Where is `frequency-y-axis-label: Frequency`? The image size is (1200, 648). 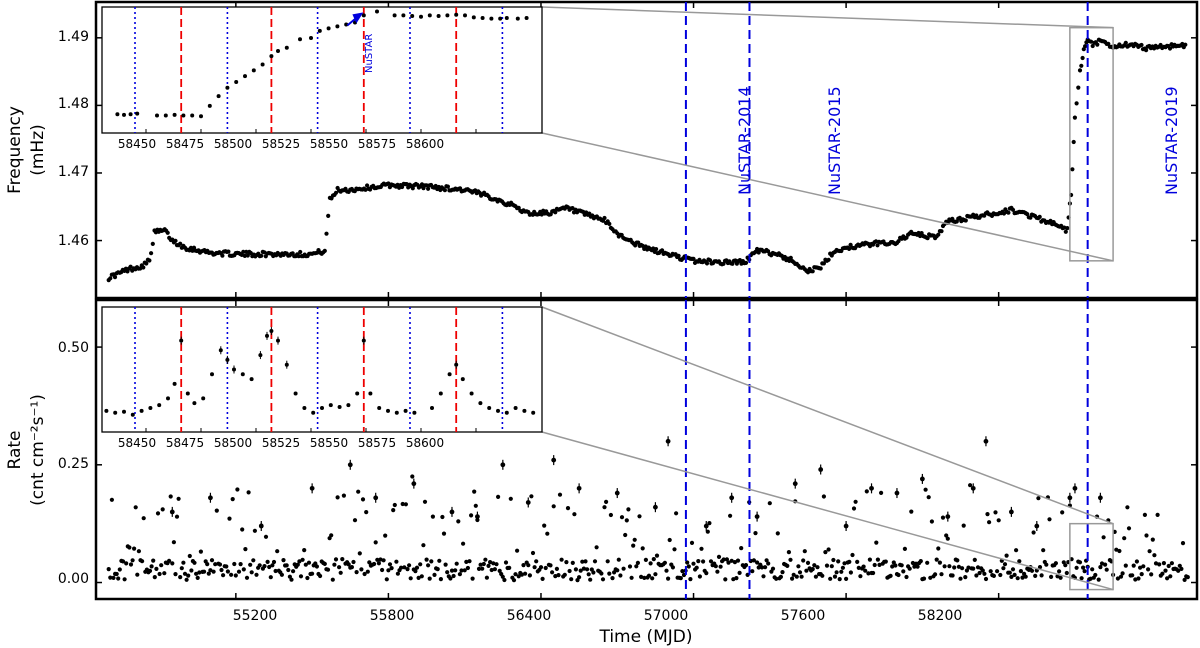 frequency-y-axis-label: Frequency is located at coordinates (15, 150).